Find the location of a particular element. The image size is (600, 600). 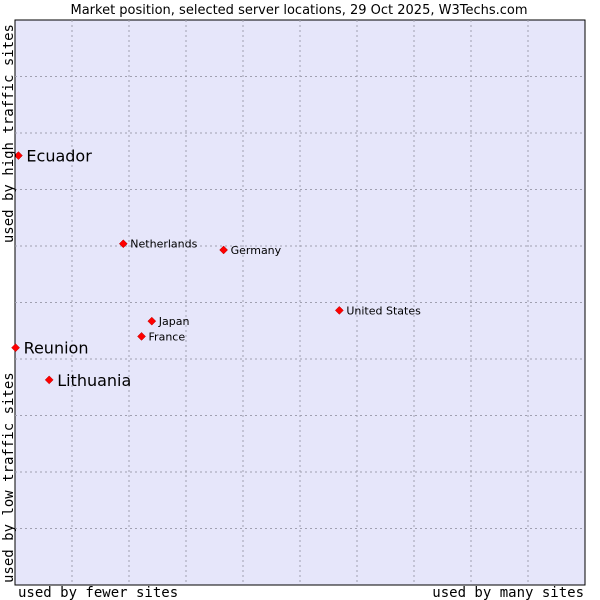

data-point-label: Reunion is located at coordinates (56, 348).